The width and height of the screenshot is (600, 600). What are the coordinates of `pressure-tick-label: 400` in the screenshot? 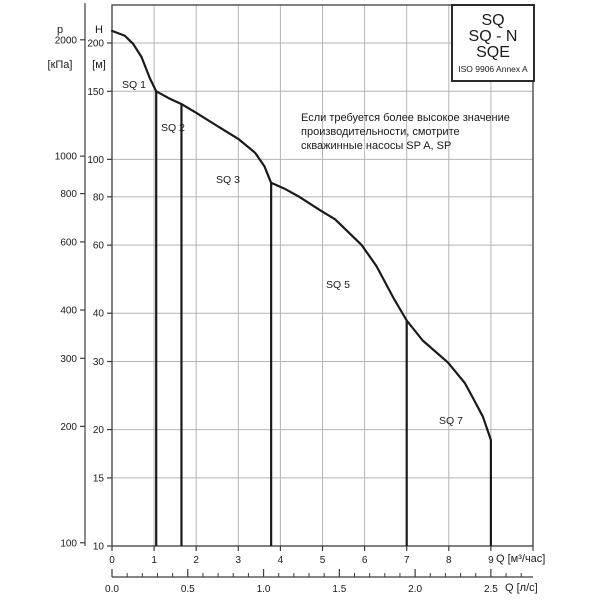 It's located at (68, 311).